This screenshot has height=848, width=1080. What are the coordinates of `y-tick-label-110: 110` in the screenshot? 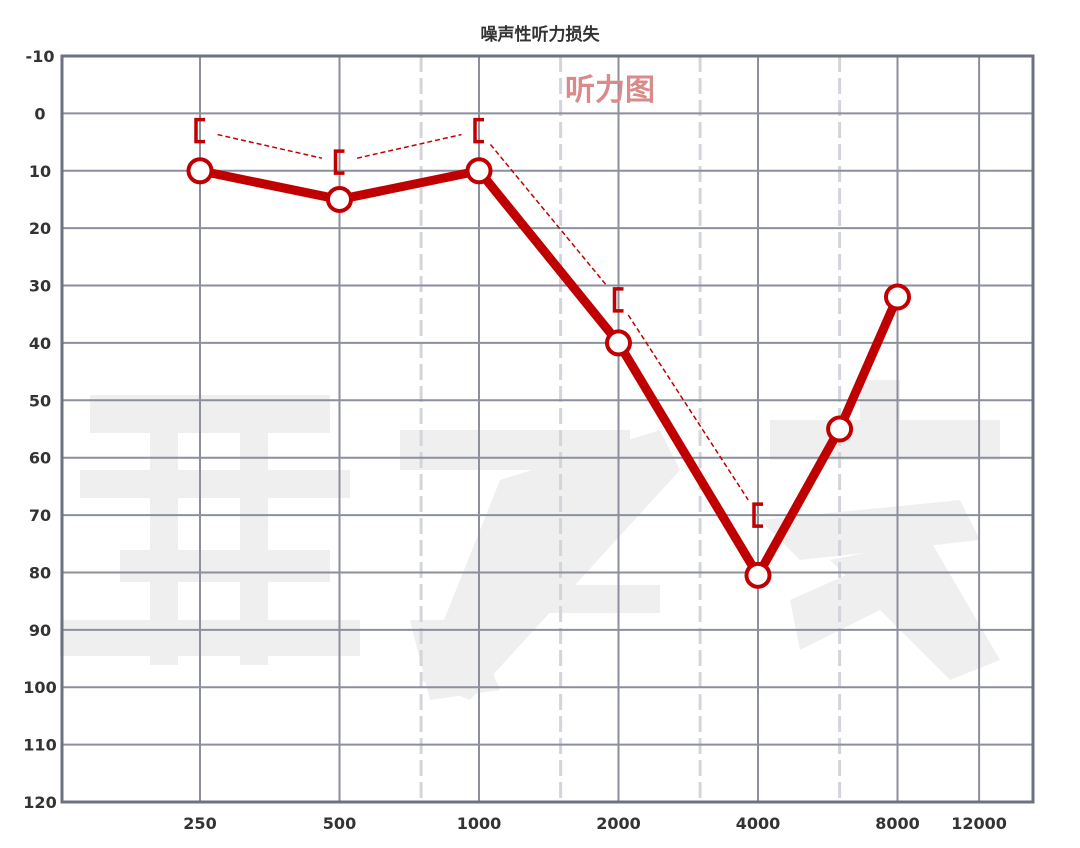 It's located at (39, 745).